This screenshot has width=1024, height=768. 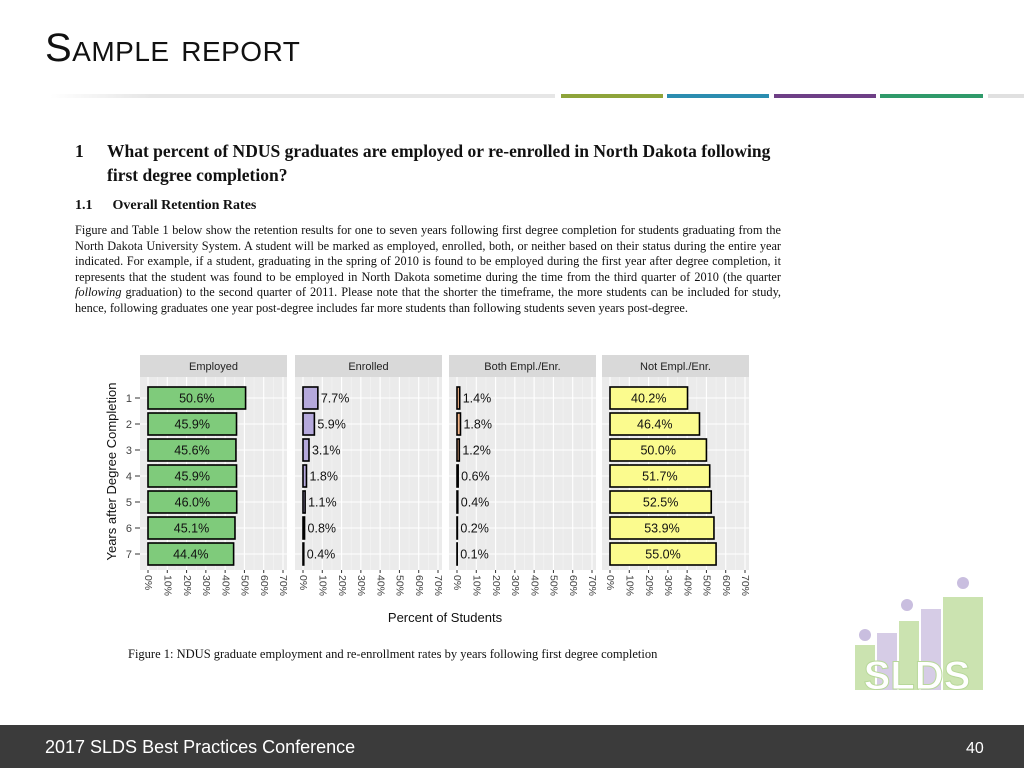 What do you see at coordinates (326, 451) in the screenshot?
I see `value-label: 3.1%` at bounding box center [326, 451].